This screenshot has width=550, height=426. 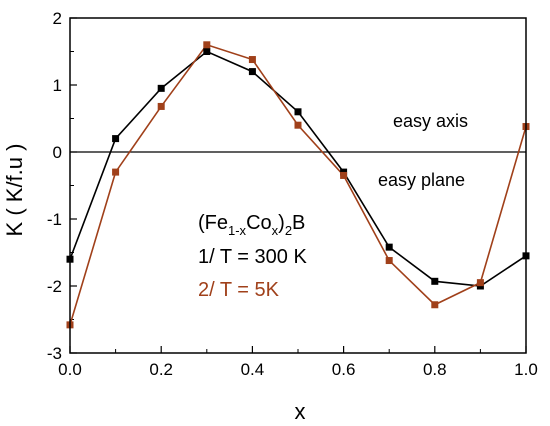 What do you see at coordinates (161, 369) in the screenshot?
I see `x-tick-label: 0.2` at bounding box center [161, 369].